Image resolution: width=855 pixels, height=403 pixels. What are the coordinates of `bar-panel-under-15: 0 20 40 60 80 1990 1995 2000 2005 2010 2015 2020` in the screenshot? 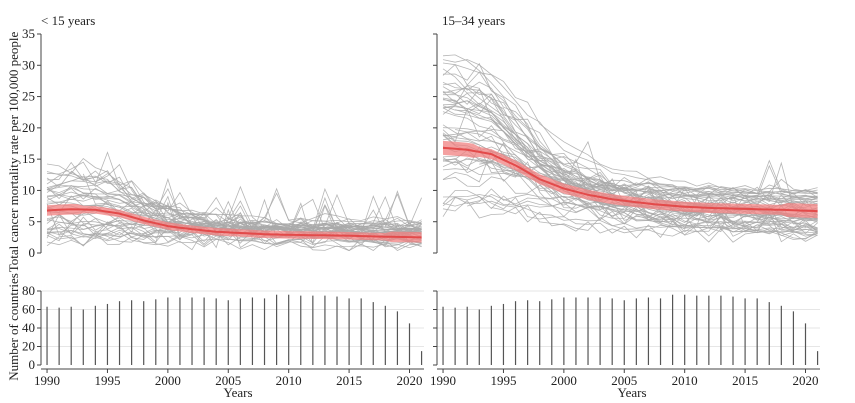 It's located at (223, 335).